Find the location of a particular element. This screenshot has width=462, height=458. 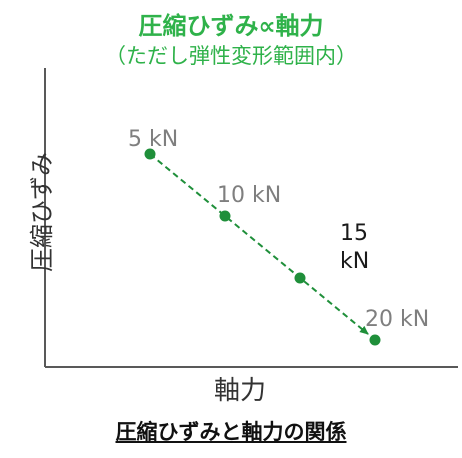

figure-caption: 圧縮ひずみと軸力の関係 is located at coordinates (231, 432).